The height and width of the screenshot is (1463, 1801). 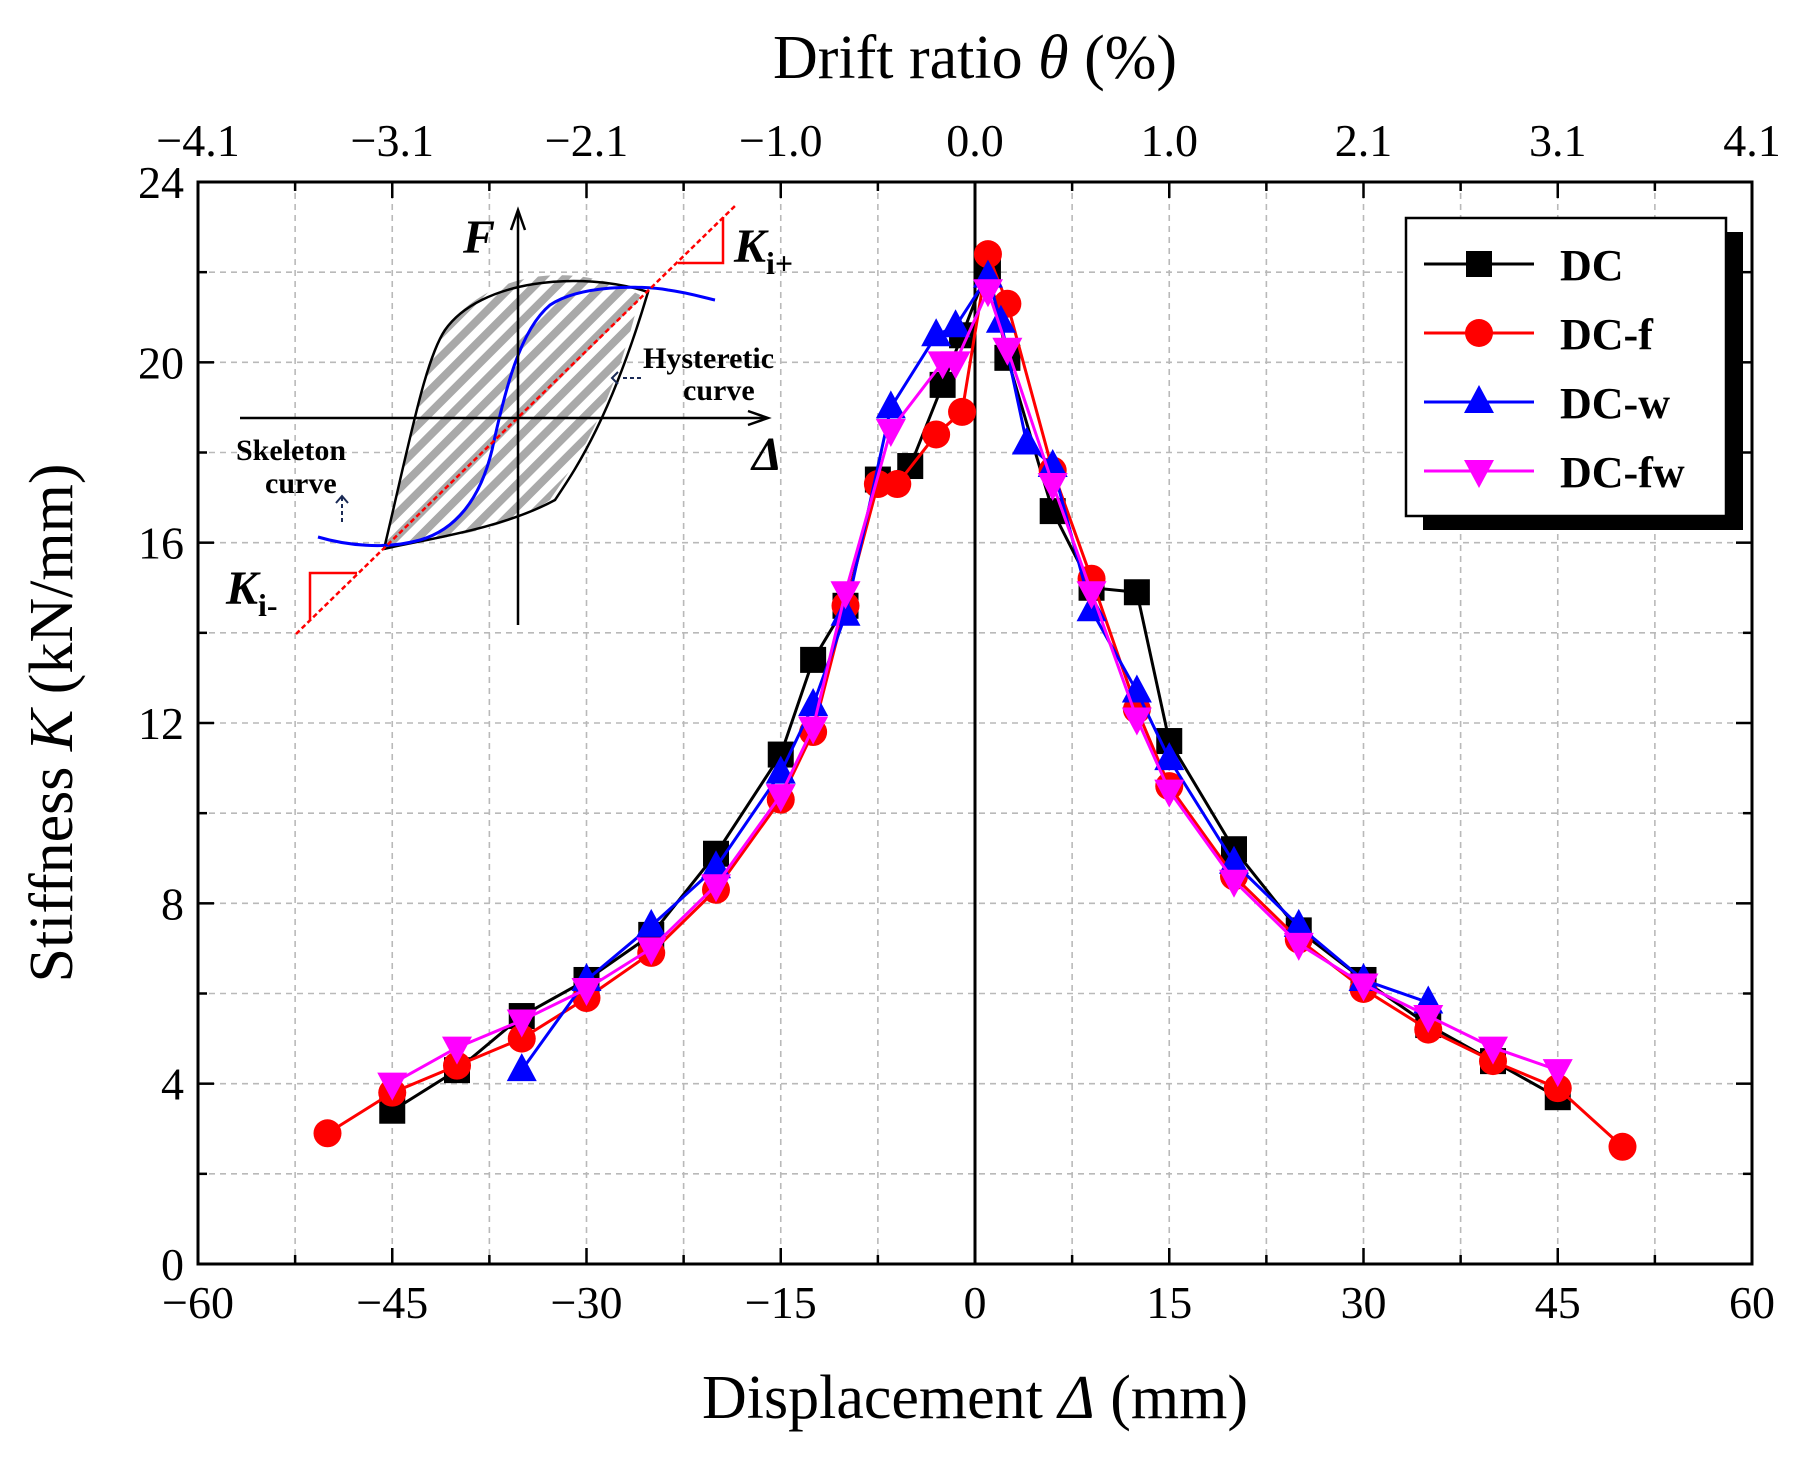 I want to click on x-tick-label: 60, so click(x=1752, y=1302).